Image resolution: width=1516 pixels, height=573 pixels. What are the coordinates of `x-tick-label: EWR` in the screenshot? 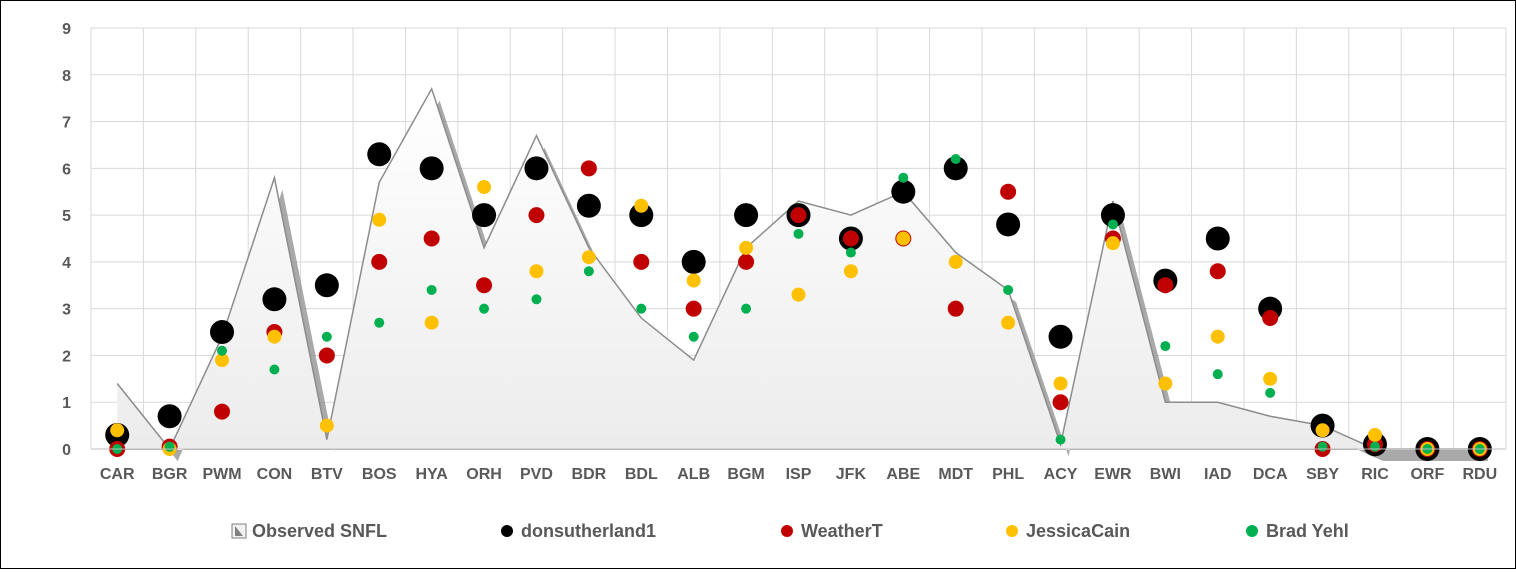 It's located at (1113, 474).